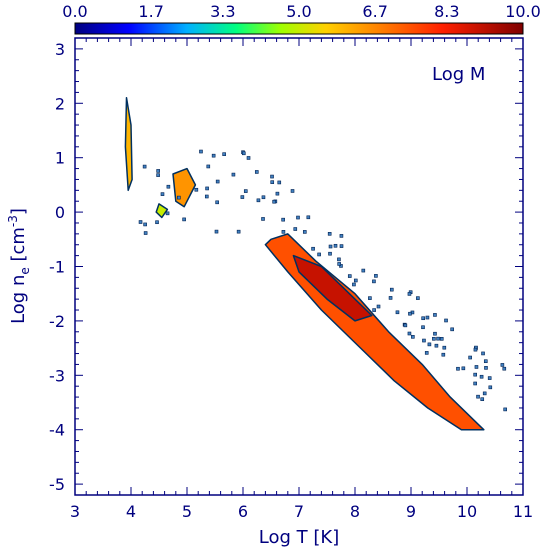 The image size is (551, 550). Describe the element at coordinates (332, 288) in the screenshot. I see `region-ridge-core` at that location.